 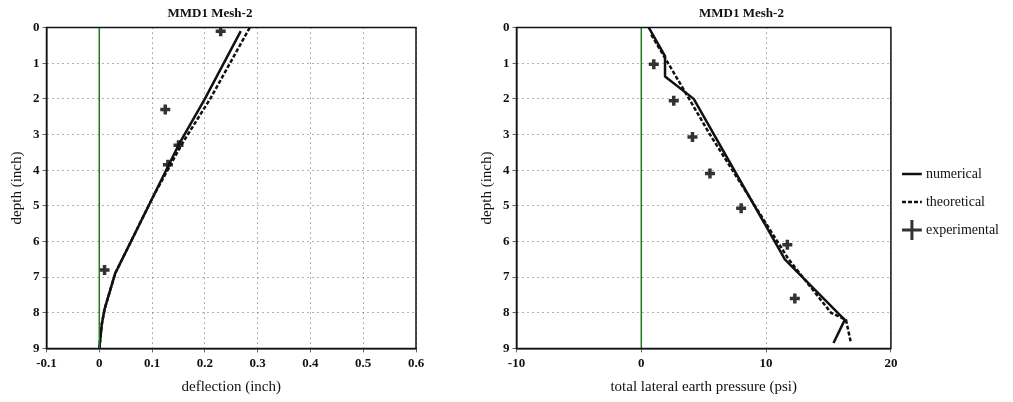 I want to click on x-tick-label: 0.6, so click(x=416, y=362).